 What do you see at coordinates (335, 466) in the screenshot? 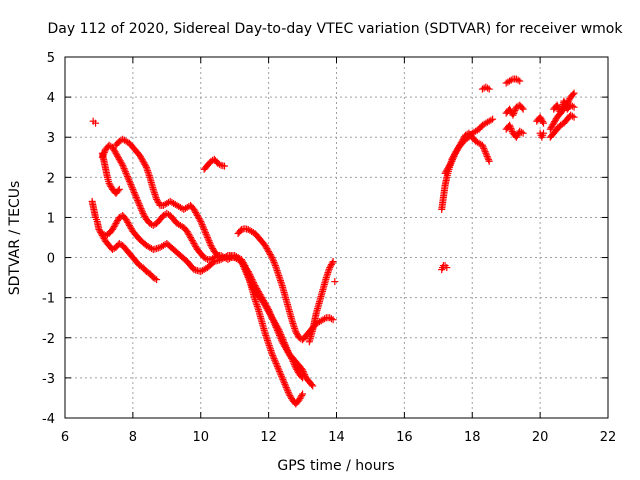
I see `x-axis-title: GPS time / hours` at bounding box center [335, 466].